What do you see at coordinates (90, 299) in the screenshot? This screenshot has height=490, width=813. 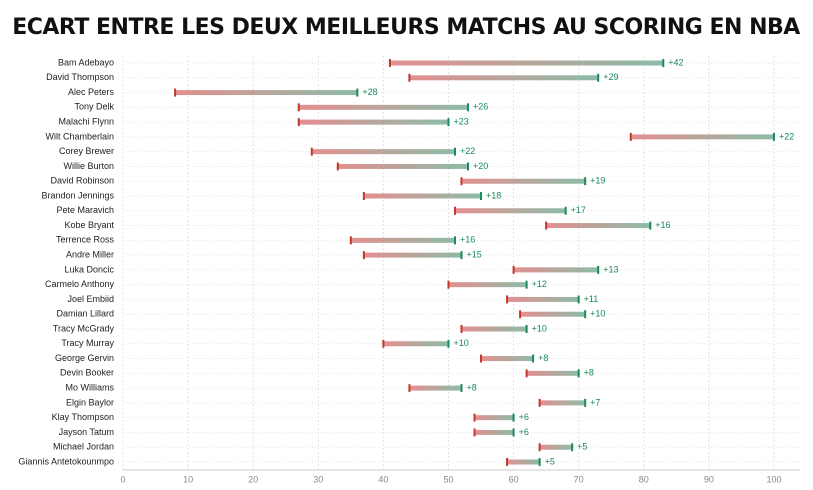 I see `category-label: Joel Embiid` at bounding box center [90, 299].